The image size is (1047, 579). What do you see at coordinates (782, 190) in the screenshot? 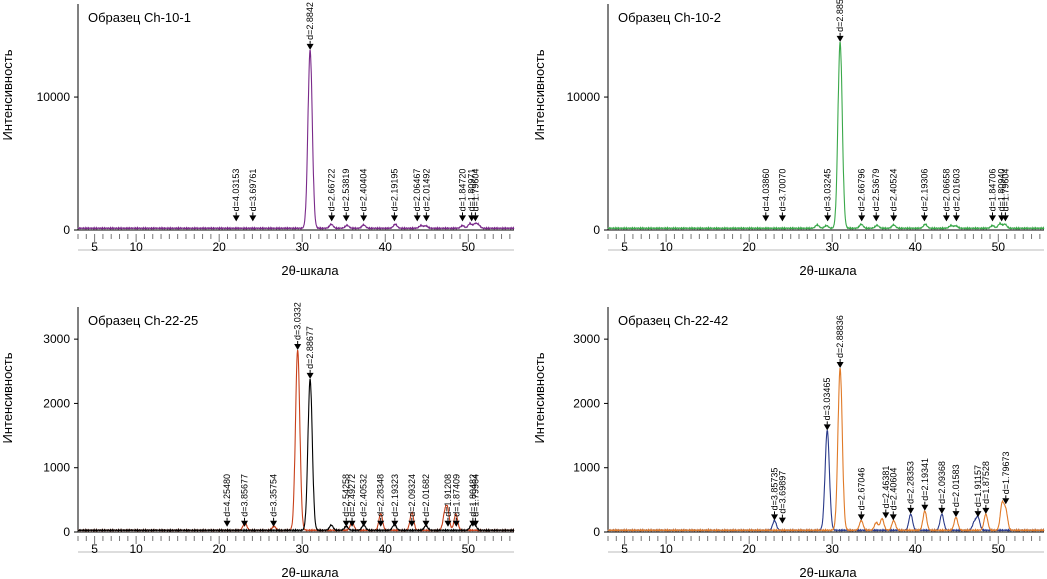
I see `peak-d-label: d=3.70070` at bounding box center [782, 190].